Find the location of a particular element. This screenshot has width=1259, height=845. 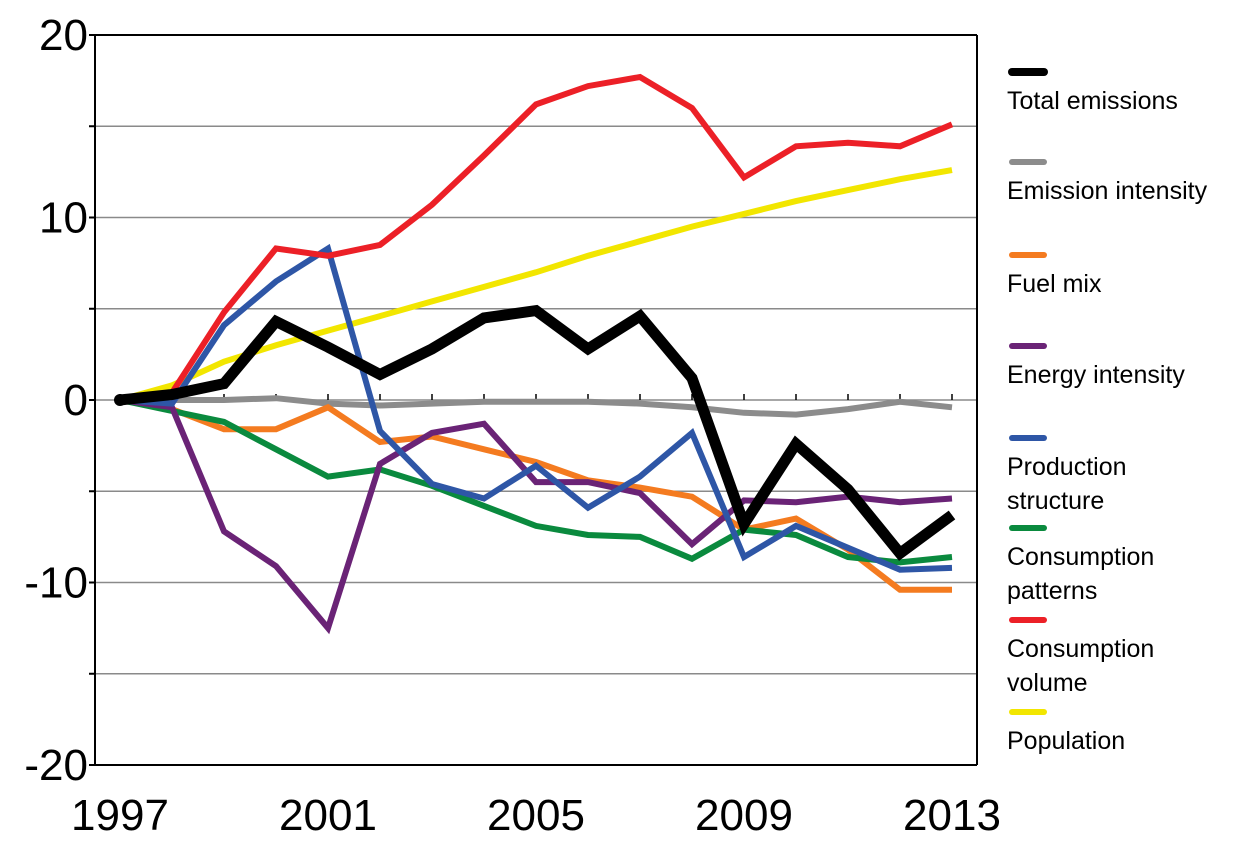

origin-point is located at coordinates (120, 400).